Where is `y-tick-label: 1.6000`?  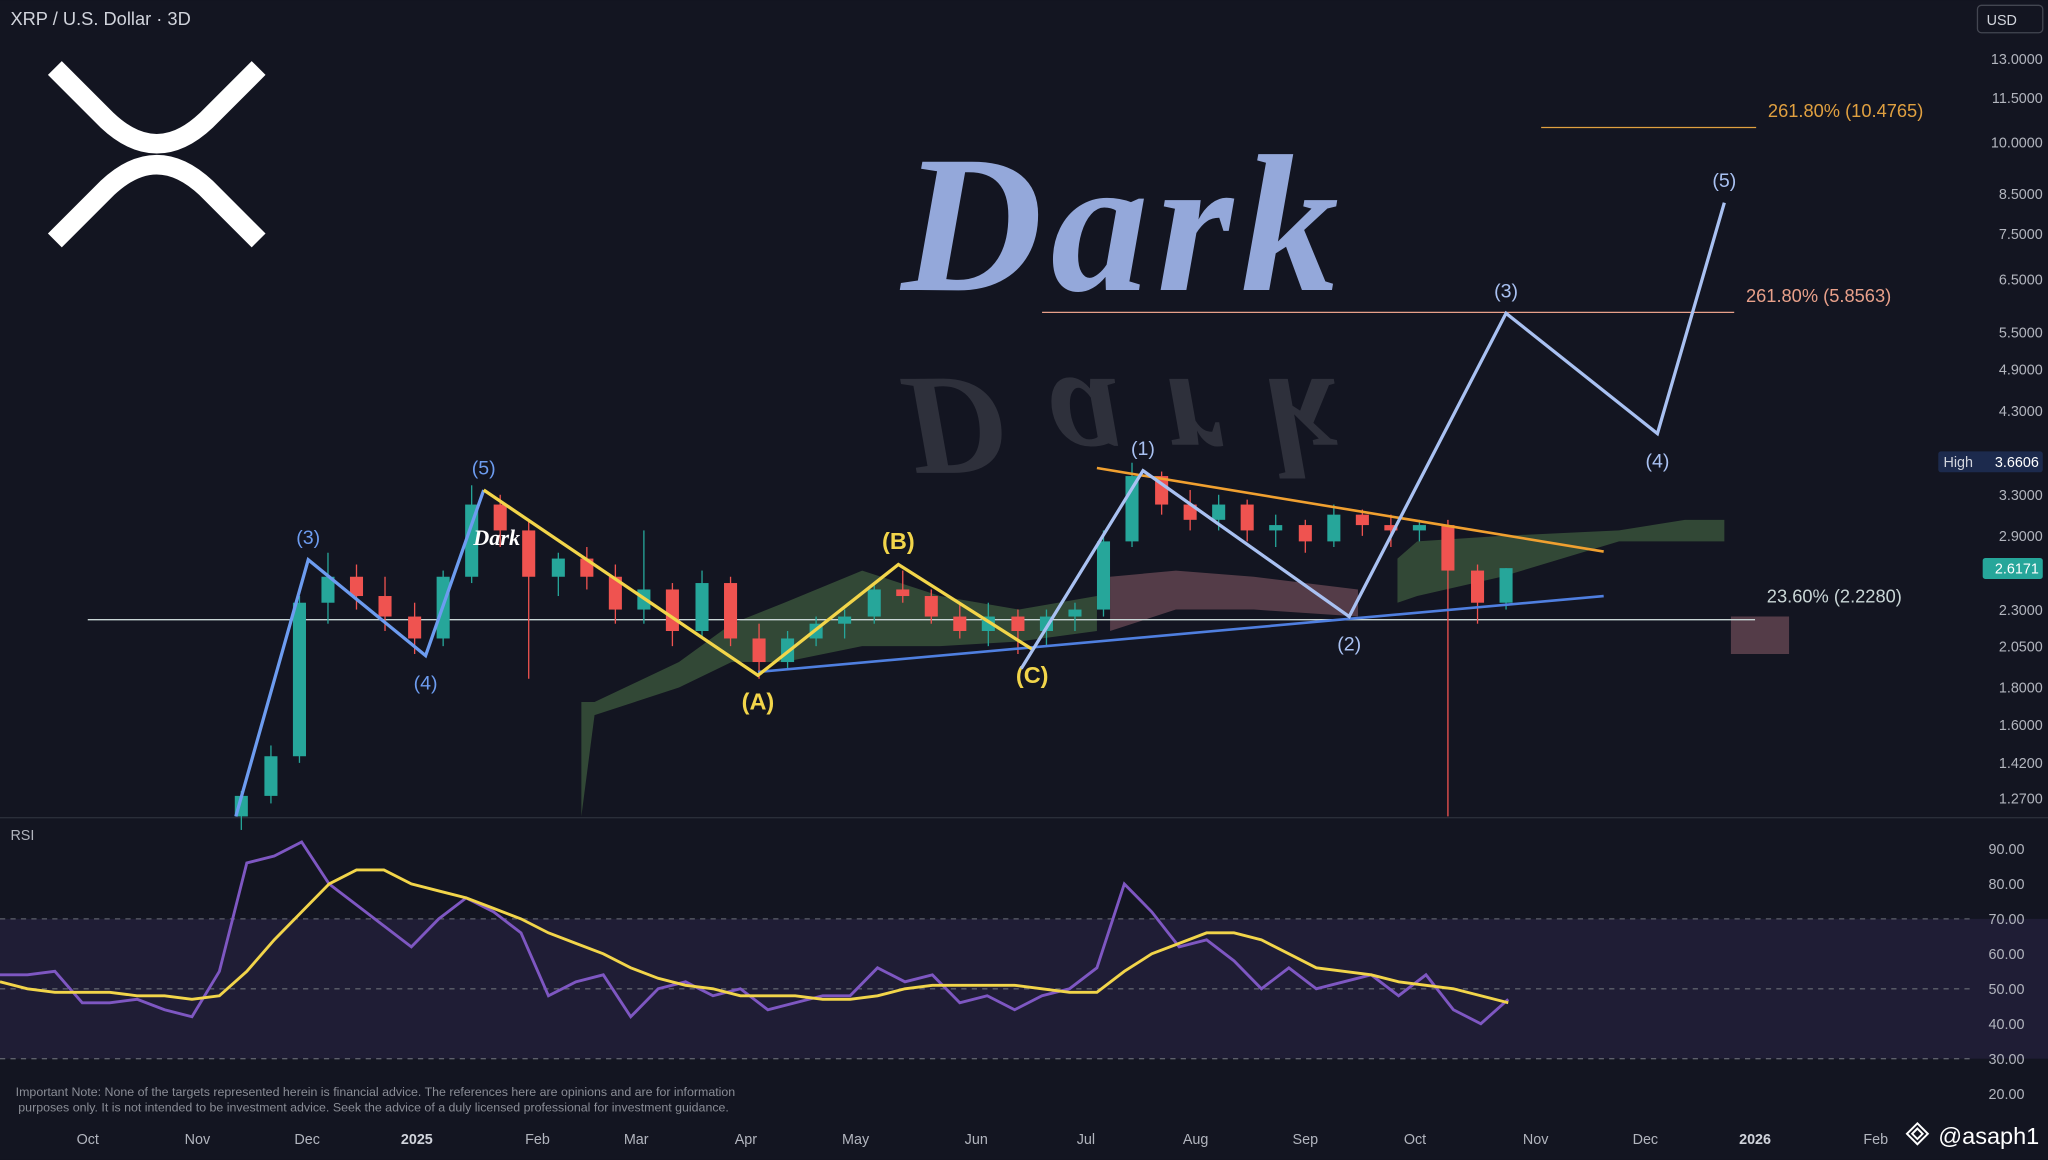 y-tick-label: 1.6000 is located at coordinates (2021, 726).